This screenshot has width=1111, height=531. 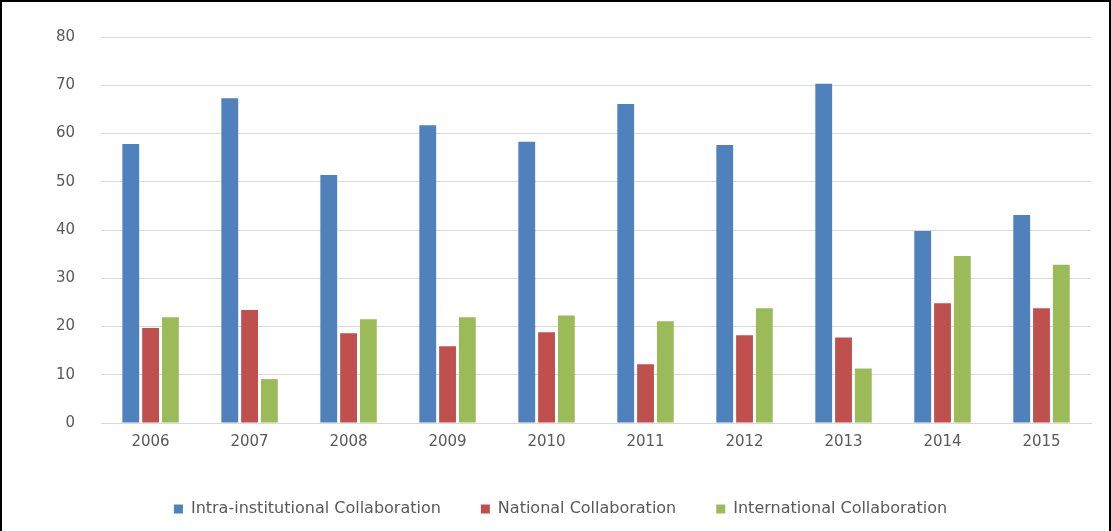 What do you see at coordinates (65, 180) in the screenshot?
I see `y-tick-label: 50` at bounding box center [65, 180].